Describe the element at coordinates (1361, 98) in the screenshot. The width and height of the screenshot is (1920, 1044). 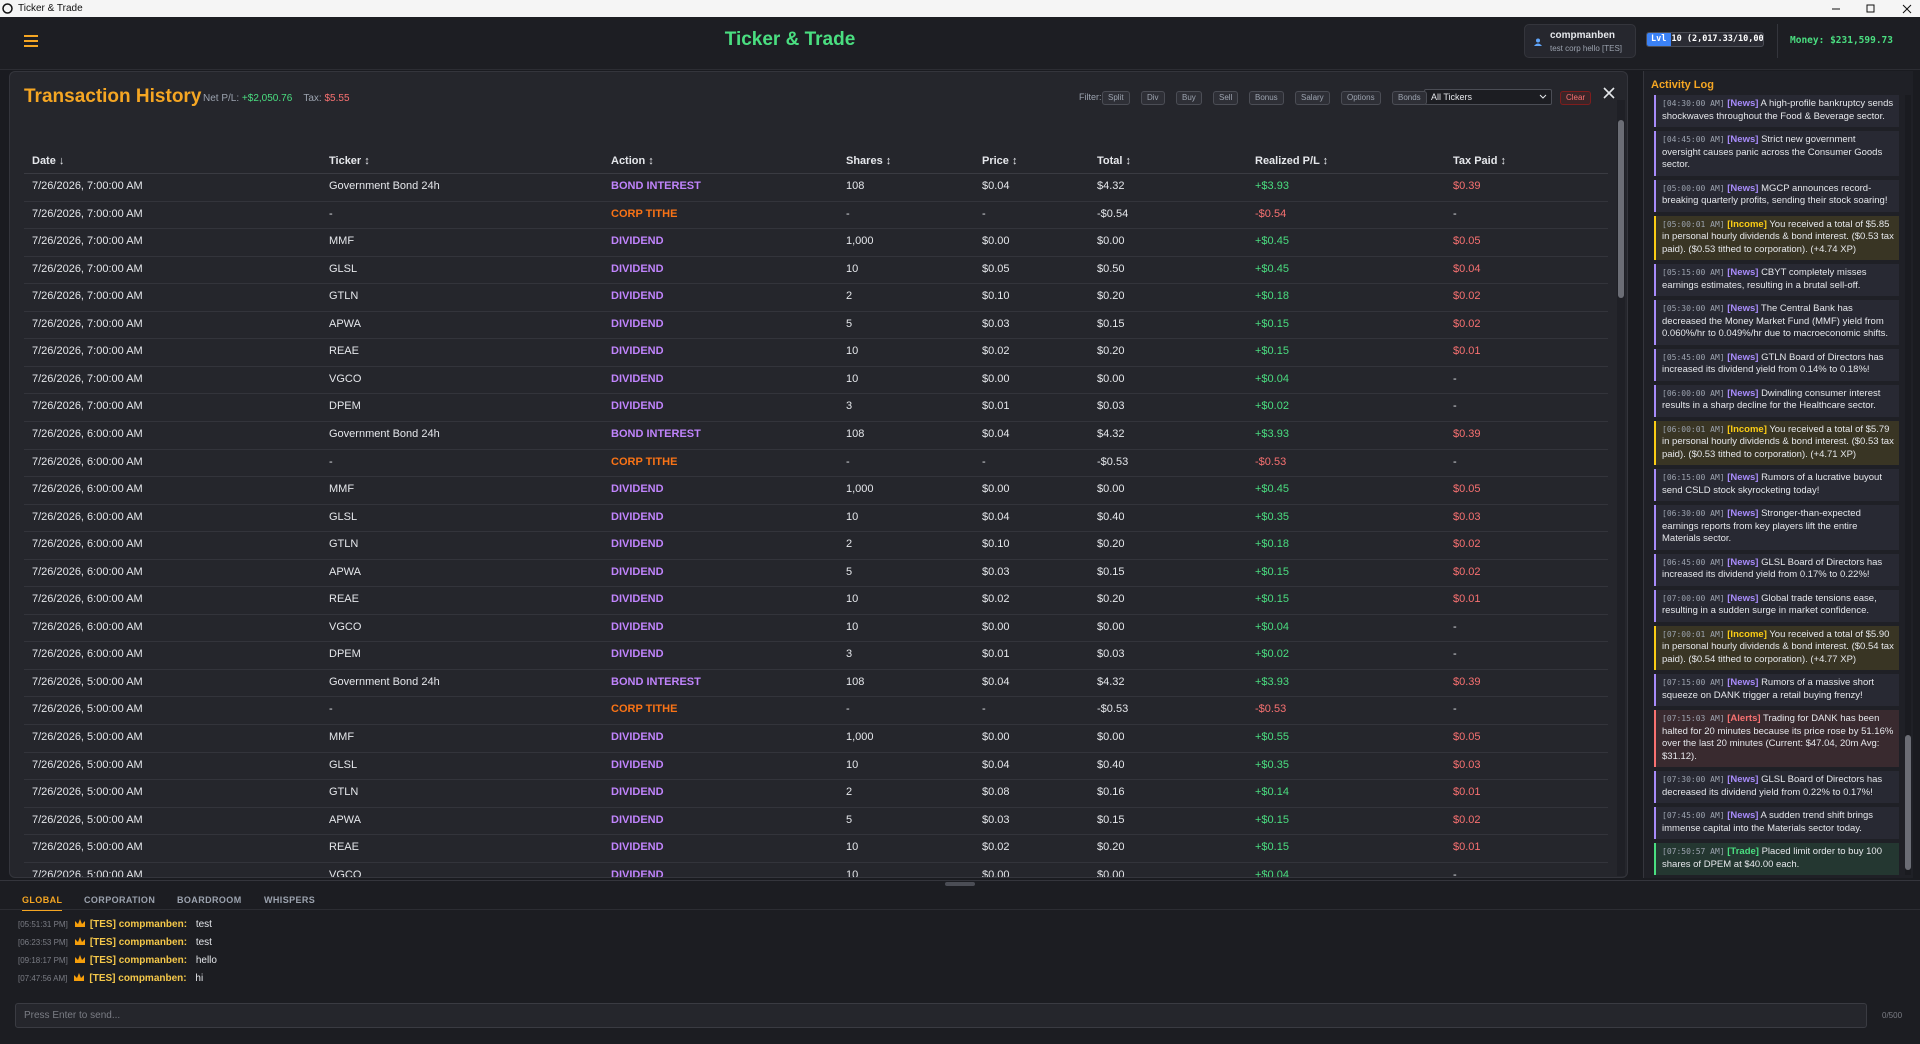
I see `filter-button: Options` at that location.